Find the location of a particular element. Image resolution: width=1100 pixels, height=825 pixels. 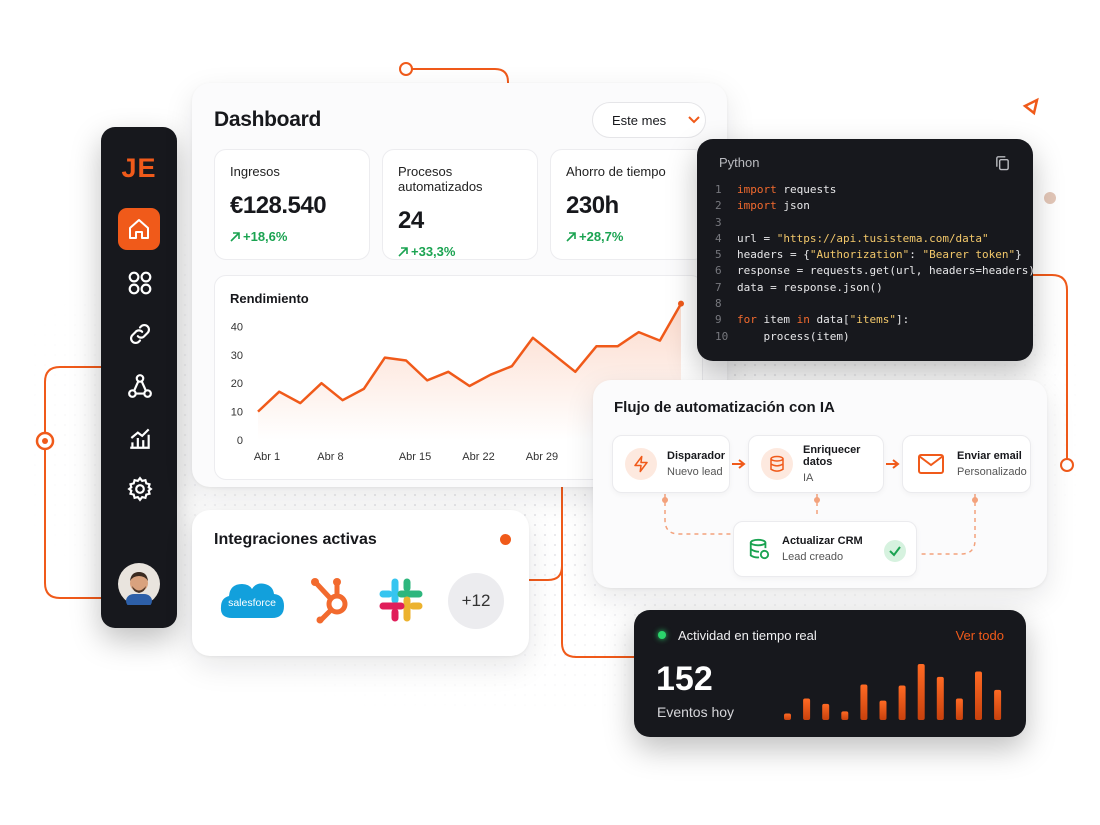

activity-title: Actividad en tiempo real is located at coordinates (747, 635).